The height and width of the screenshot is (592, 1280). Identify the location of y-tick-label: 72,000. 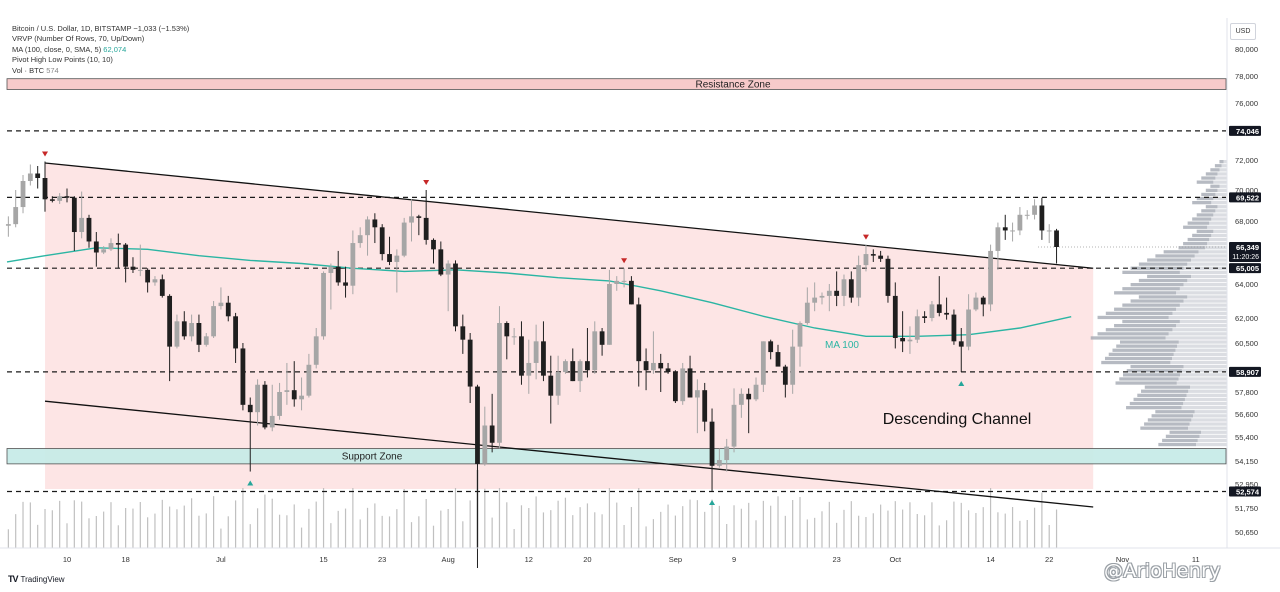
(1246, 160).